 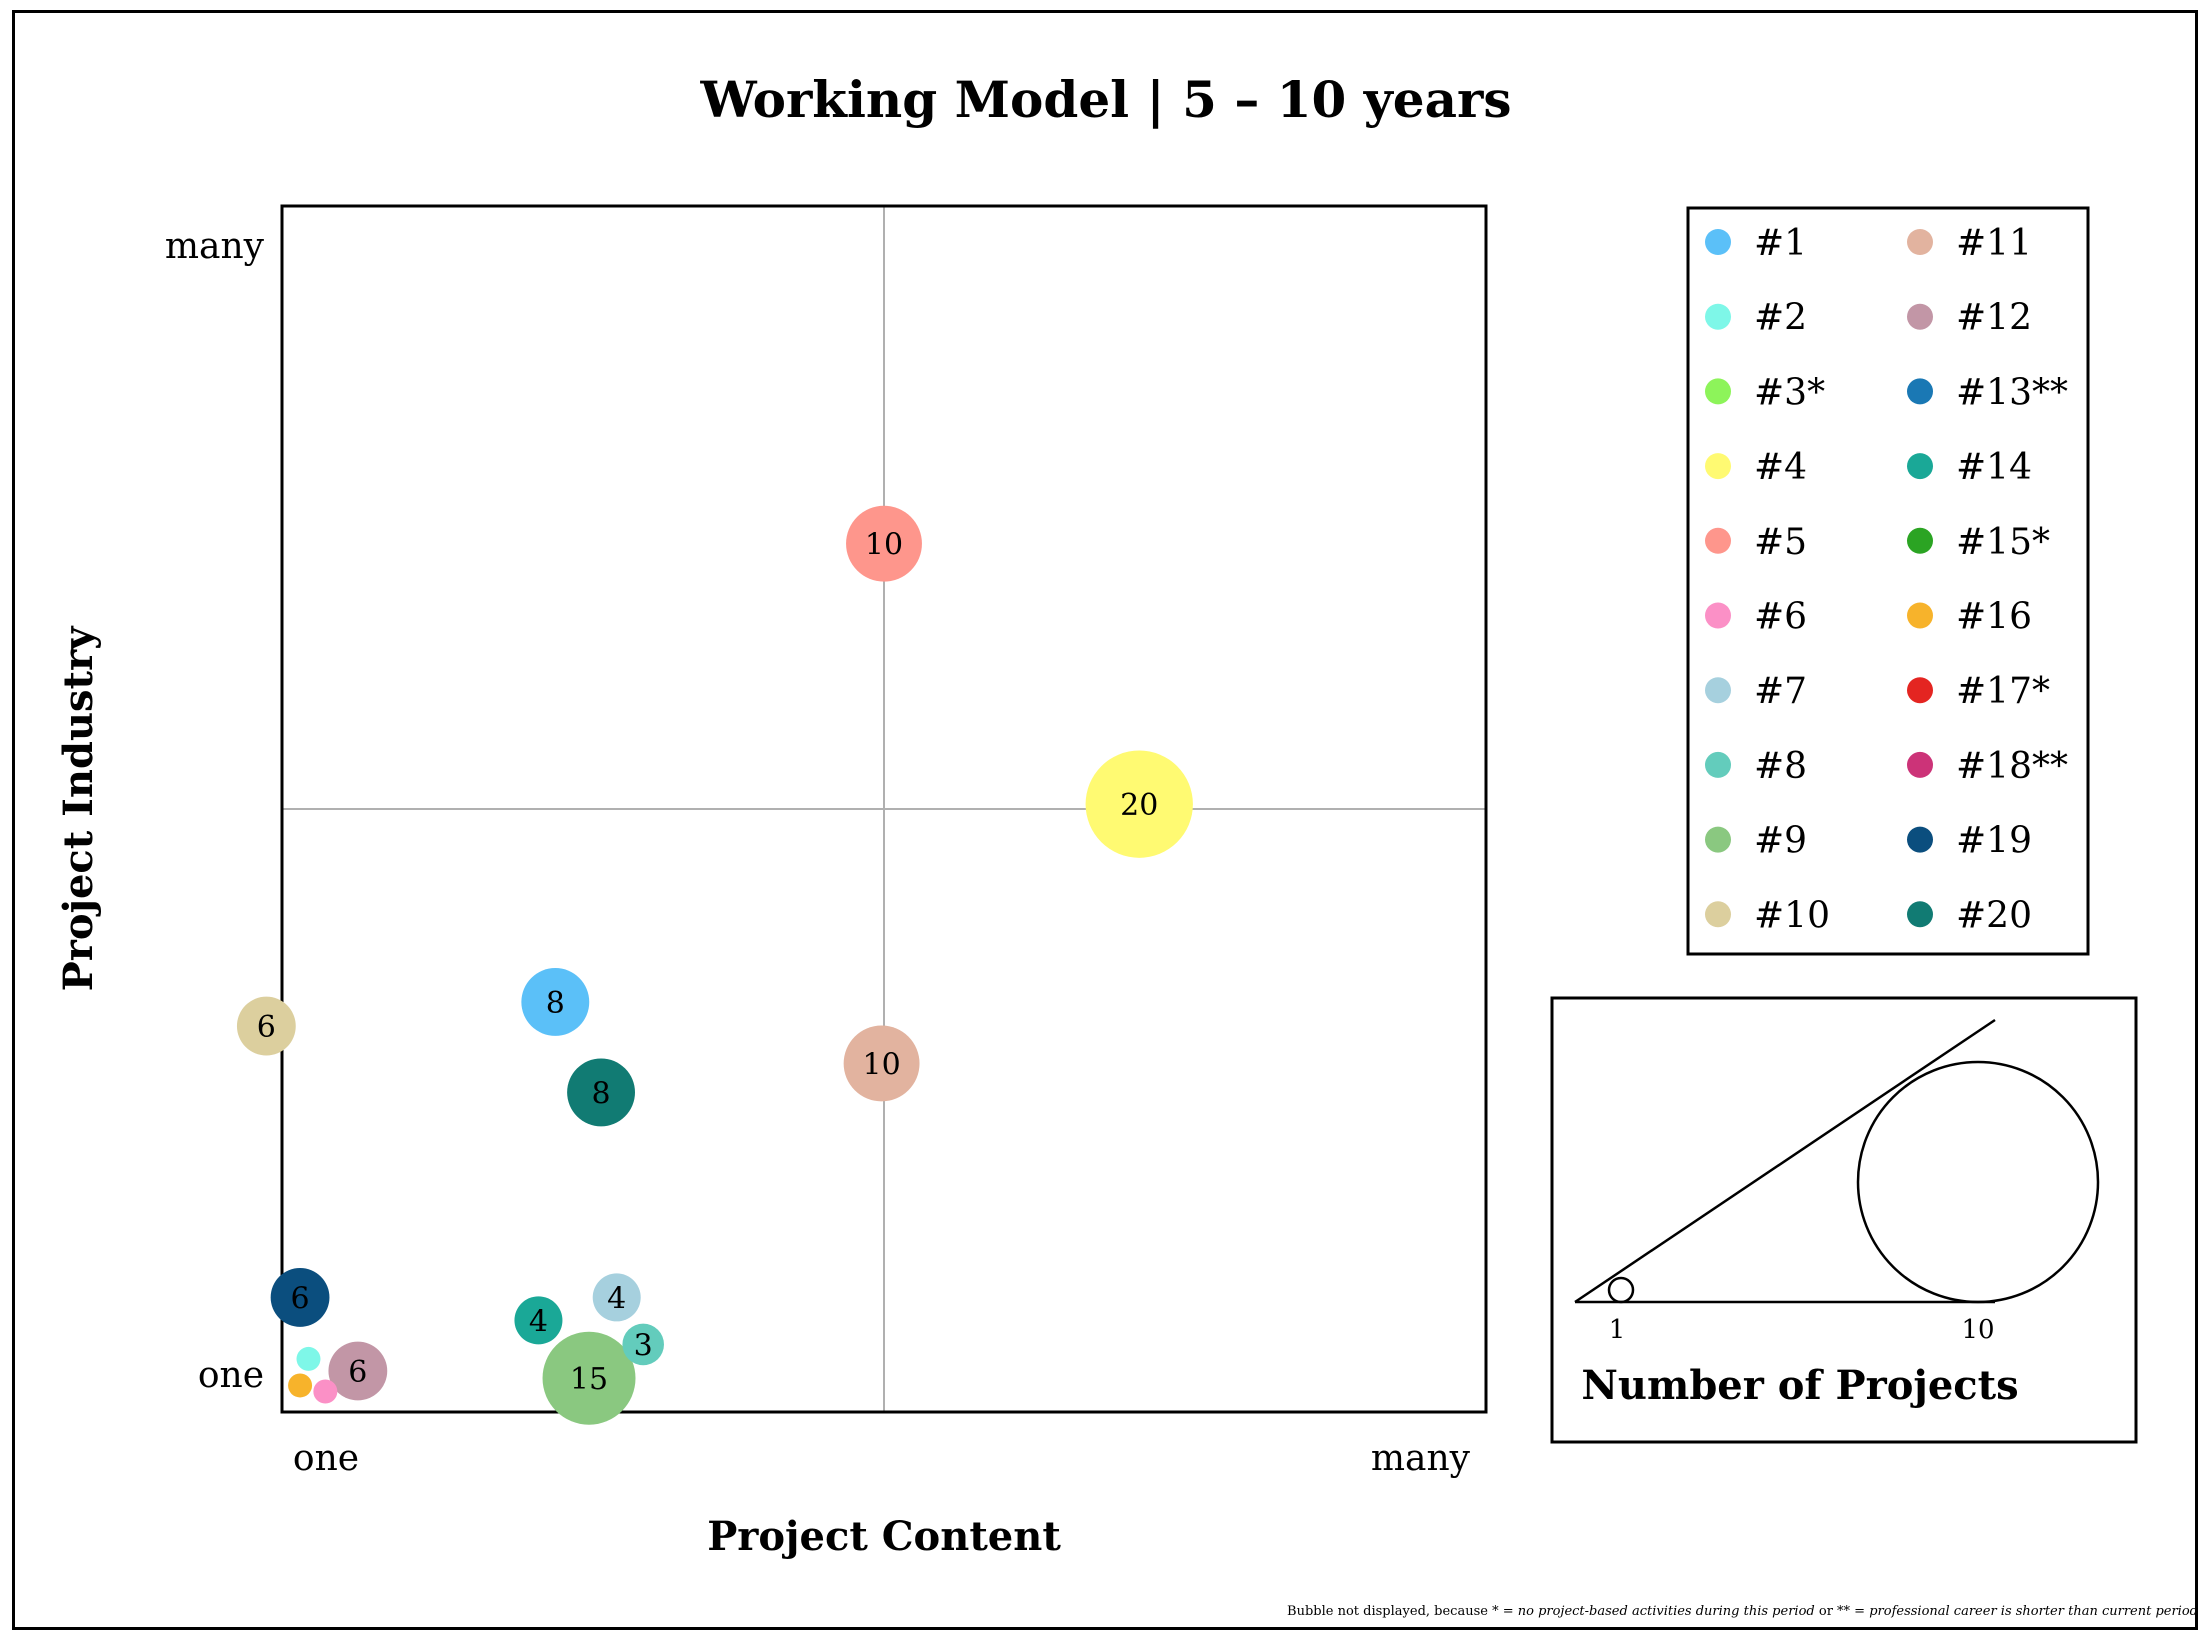 I want to click on legend-label: #3*, so click(x=1789, y=392).